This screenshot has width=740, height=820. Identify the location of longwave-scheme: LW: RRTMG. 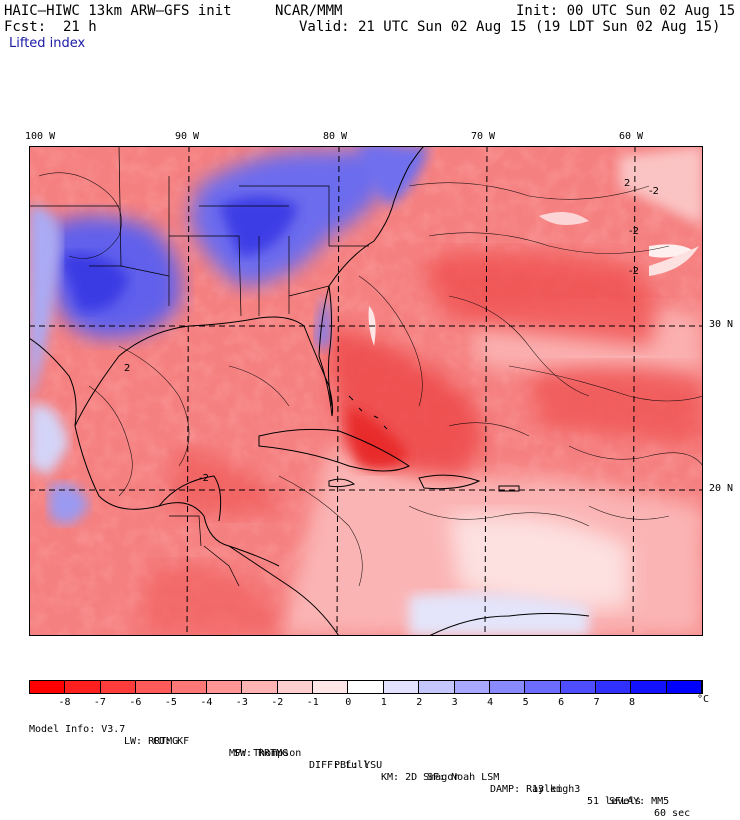
(151, 741).